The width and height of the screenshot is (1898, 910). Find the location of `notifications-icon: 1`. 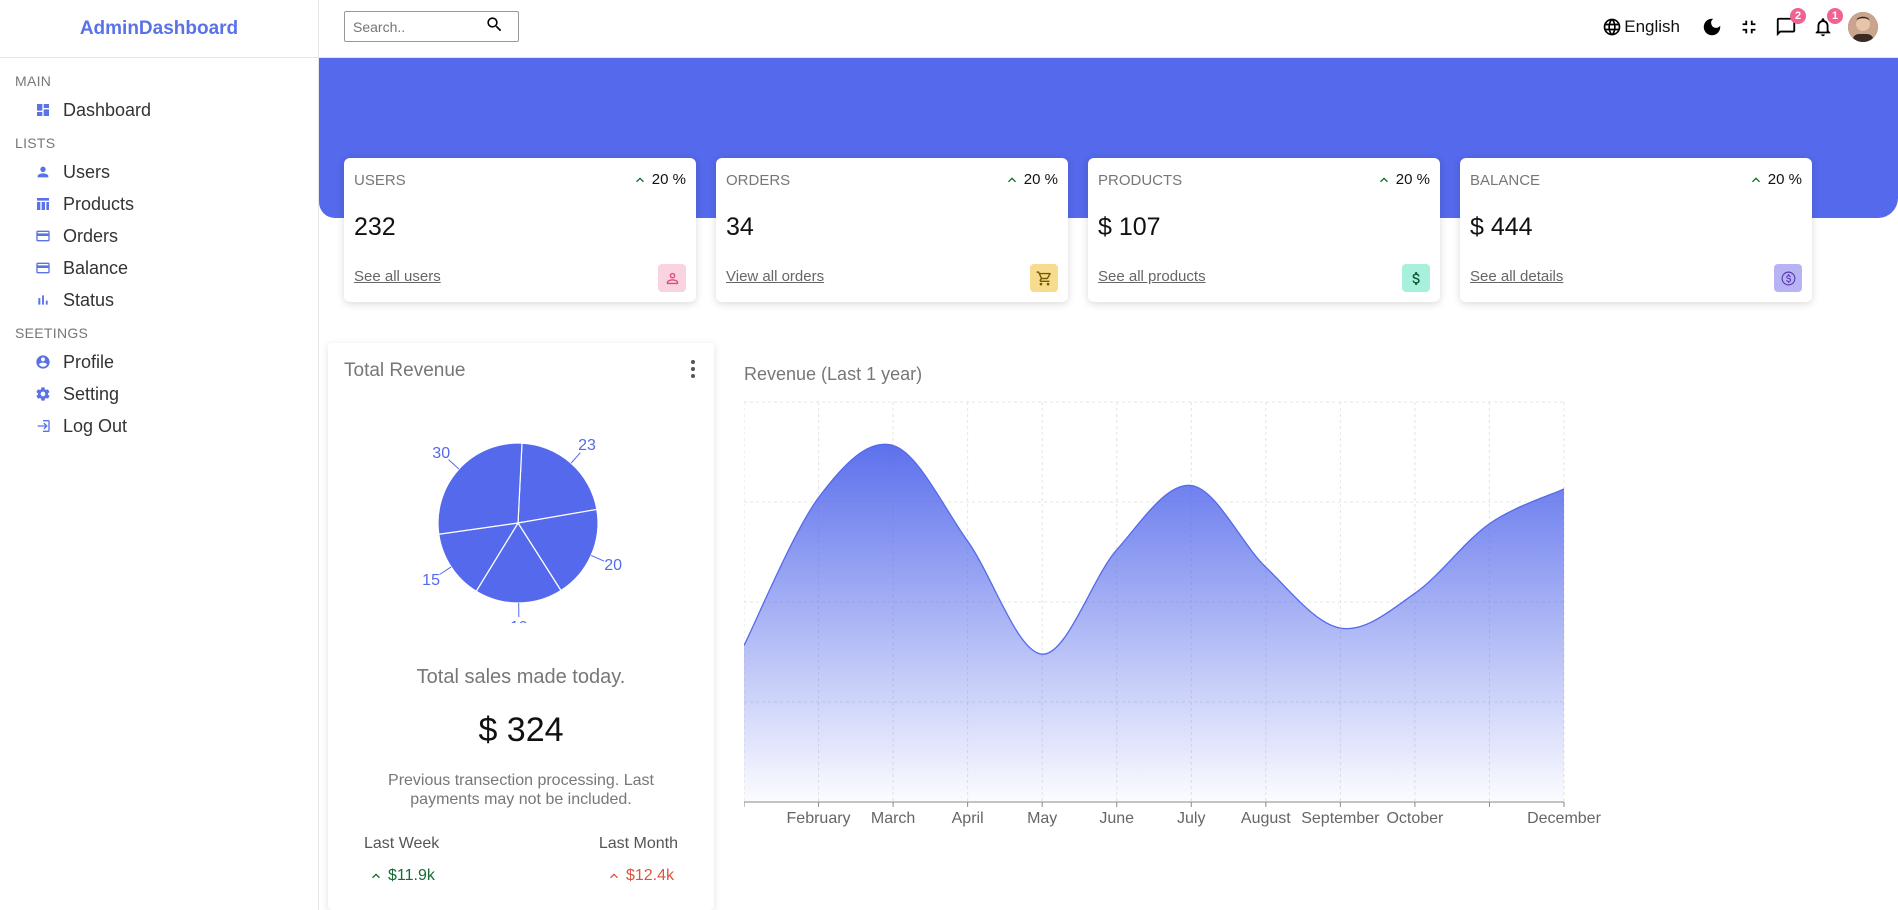

notifications-icon: 1 is located at coordinates (1827, 23).